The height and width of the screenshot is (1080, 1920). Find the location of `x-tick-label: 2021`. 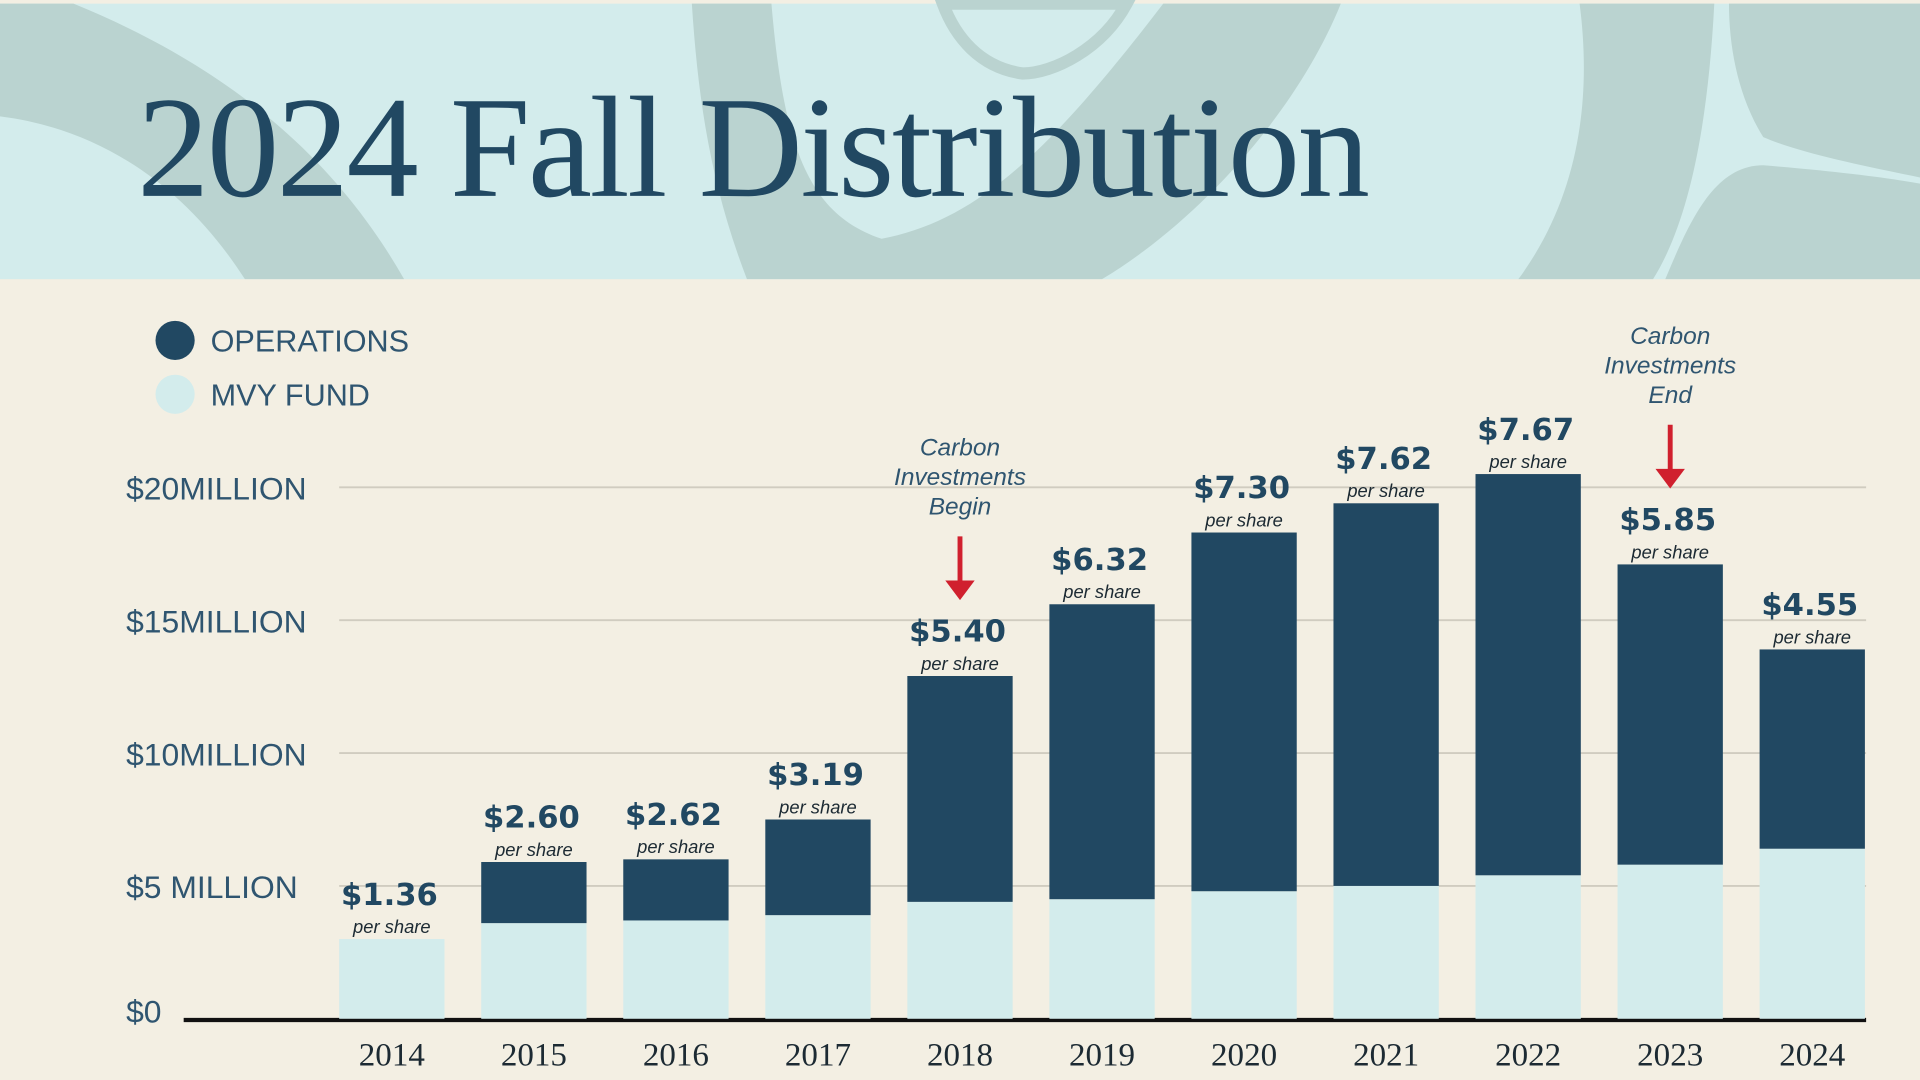

x-tick-label: 2021 is located at coordinates (1386, 1055).